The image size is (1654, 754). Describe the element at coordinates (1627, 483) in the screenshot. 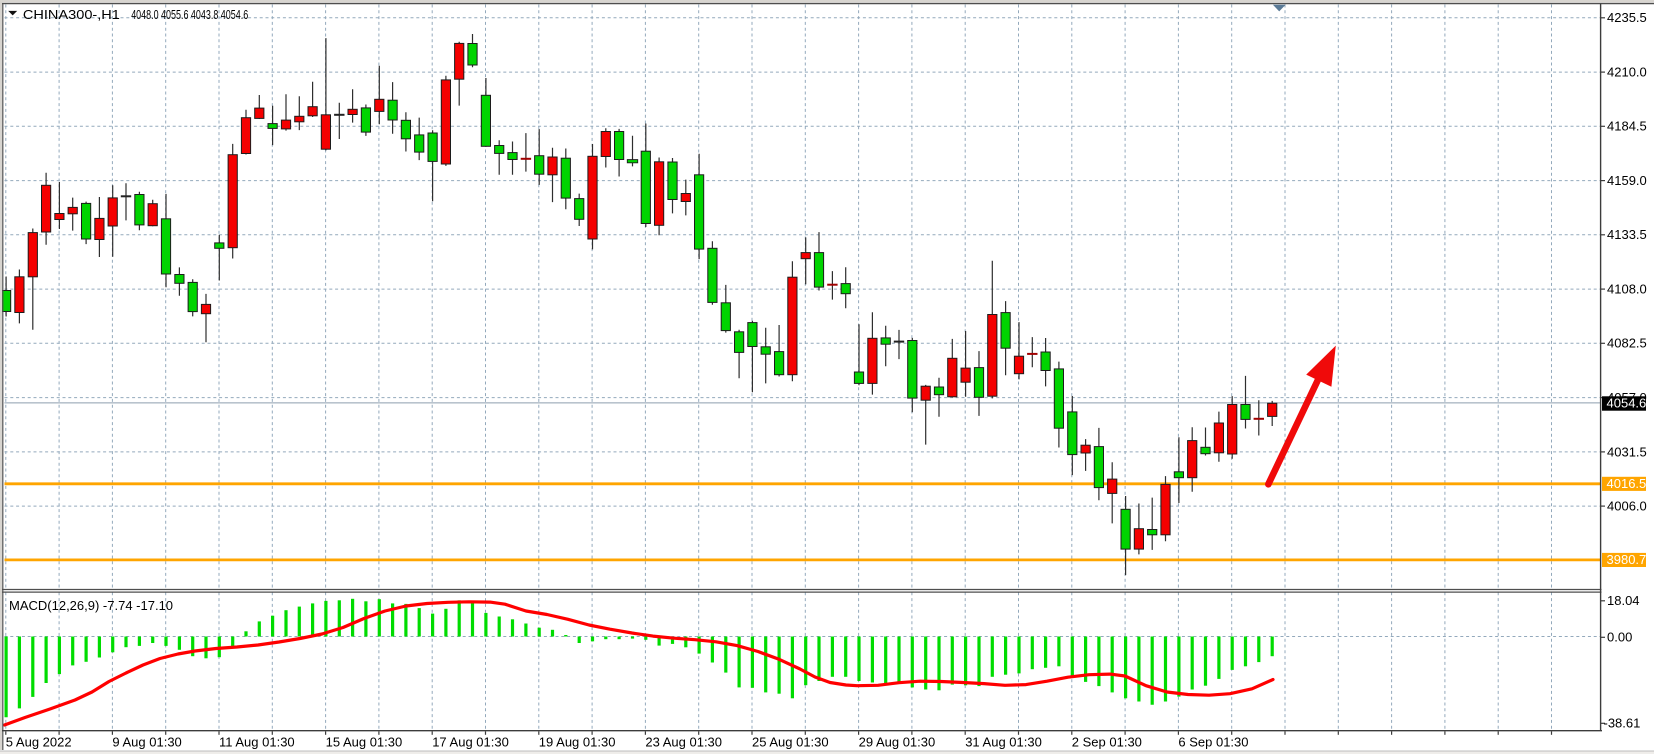

I see `svg-text: 4016.5` at that location.